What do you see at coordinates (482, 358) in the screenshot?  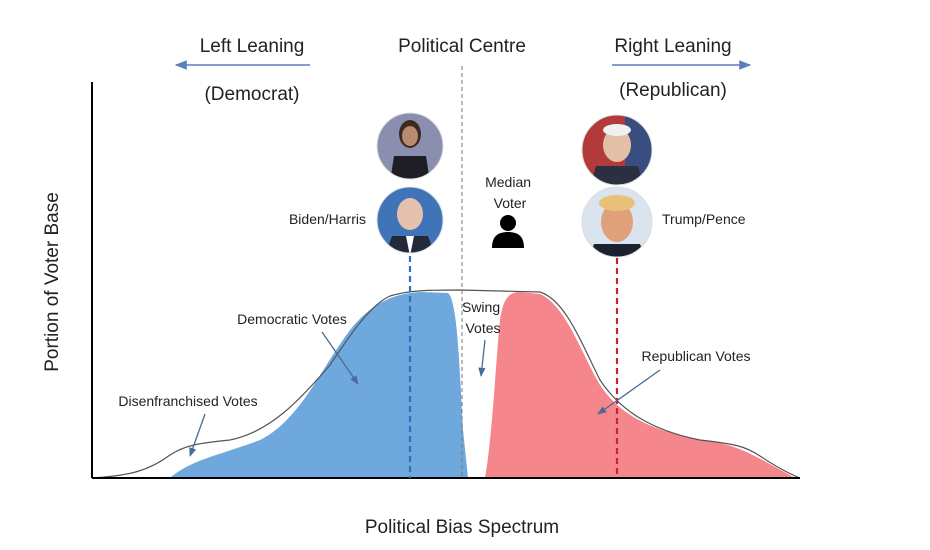 I see `swing-arrow` at bounding box center [482, 358].